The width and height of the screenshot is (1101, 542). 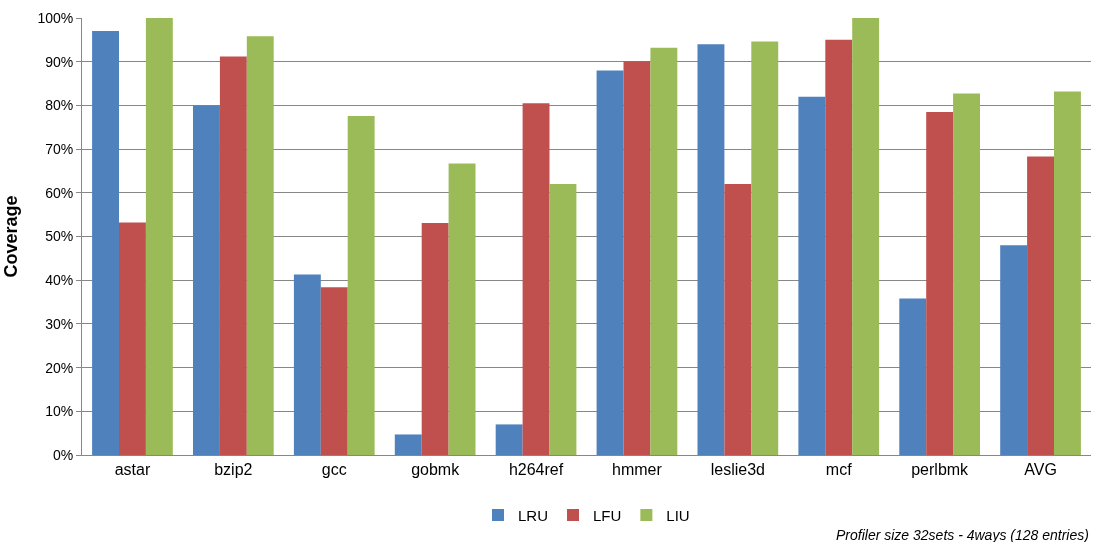 What do you see at coordinates (436, 470) in the screenshot?
I see `x-tick-label: gobmk` at bounding box center [436, 470].